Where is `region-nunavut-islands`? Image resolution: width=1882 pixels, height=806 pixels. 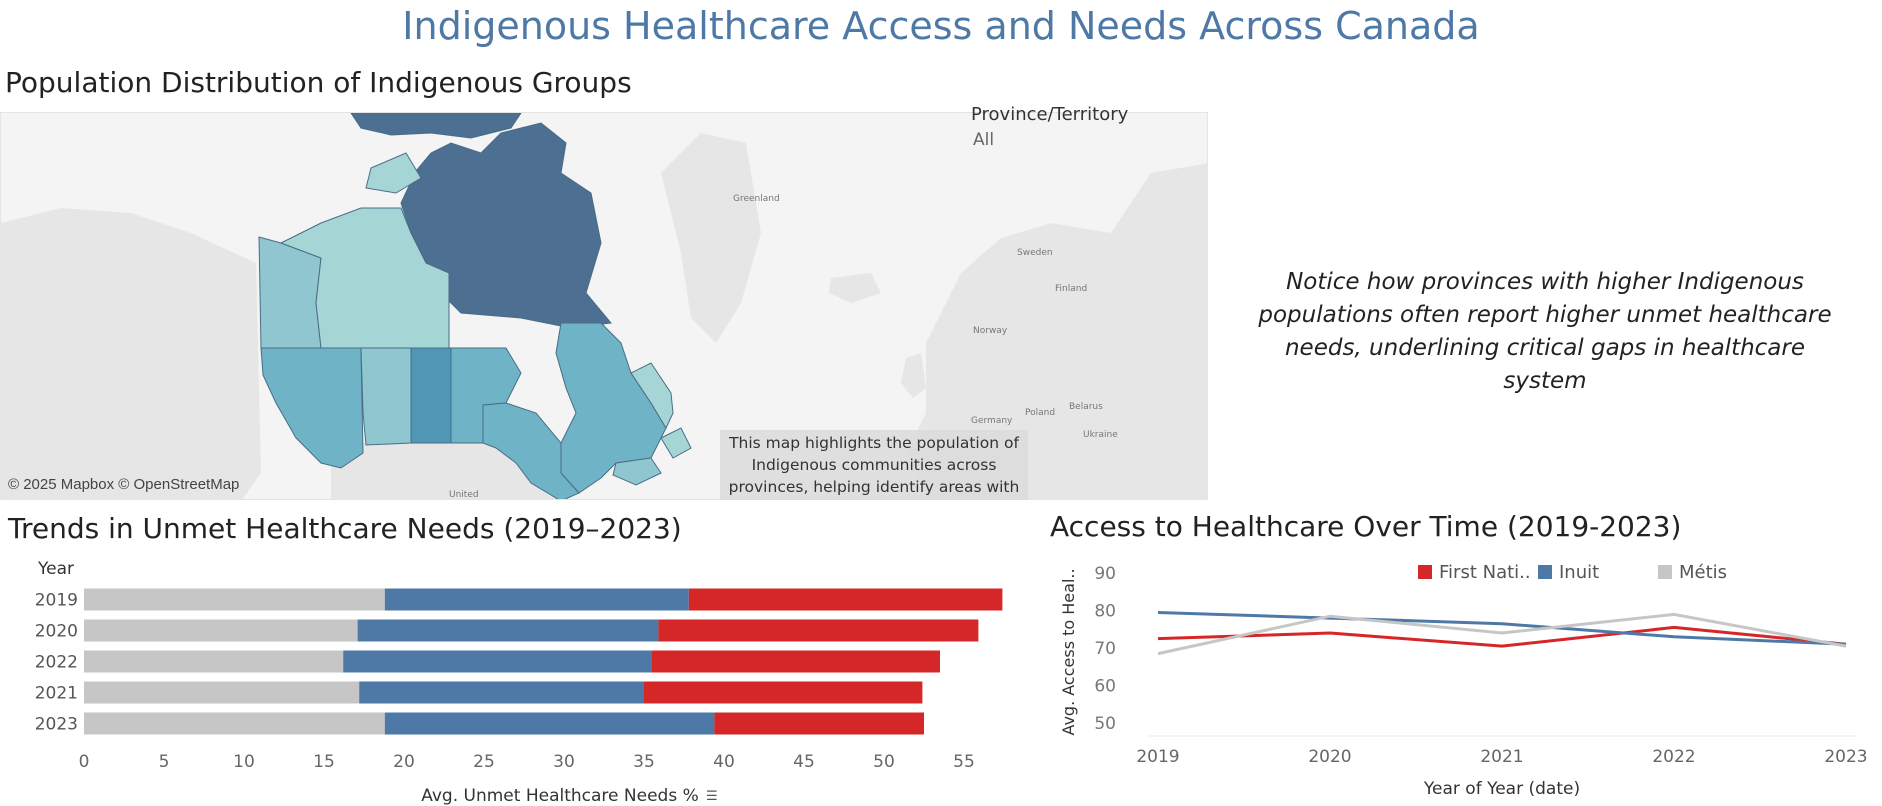 region-nunavut-islands is located at coordinates (436, 126).